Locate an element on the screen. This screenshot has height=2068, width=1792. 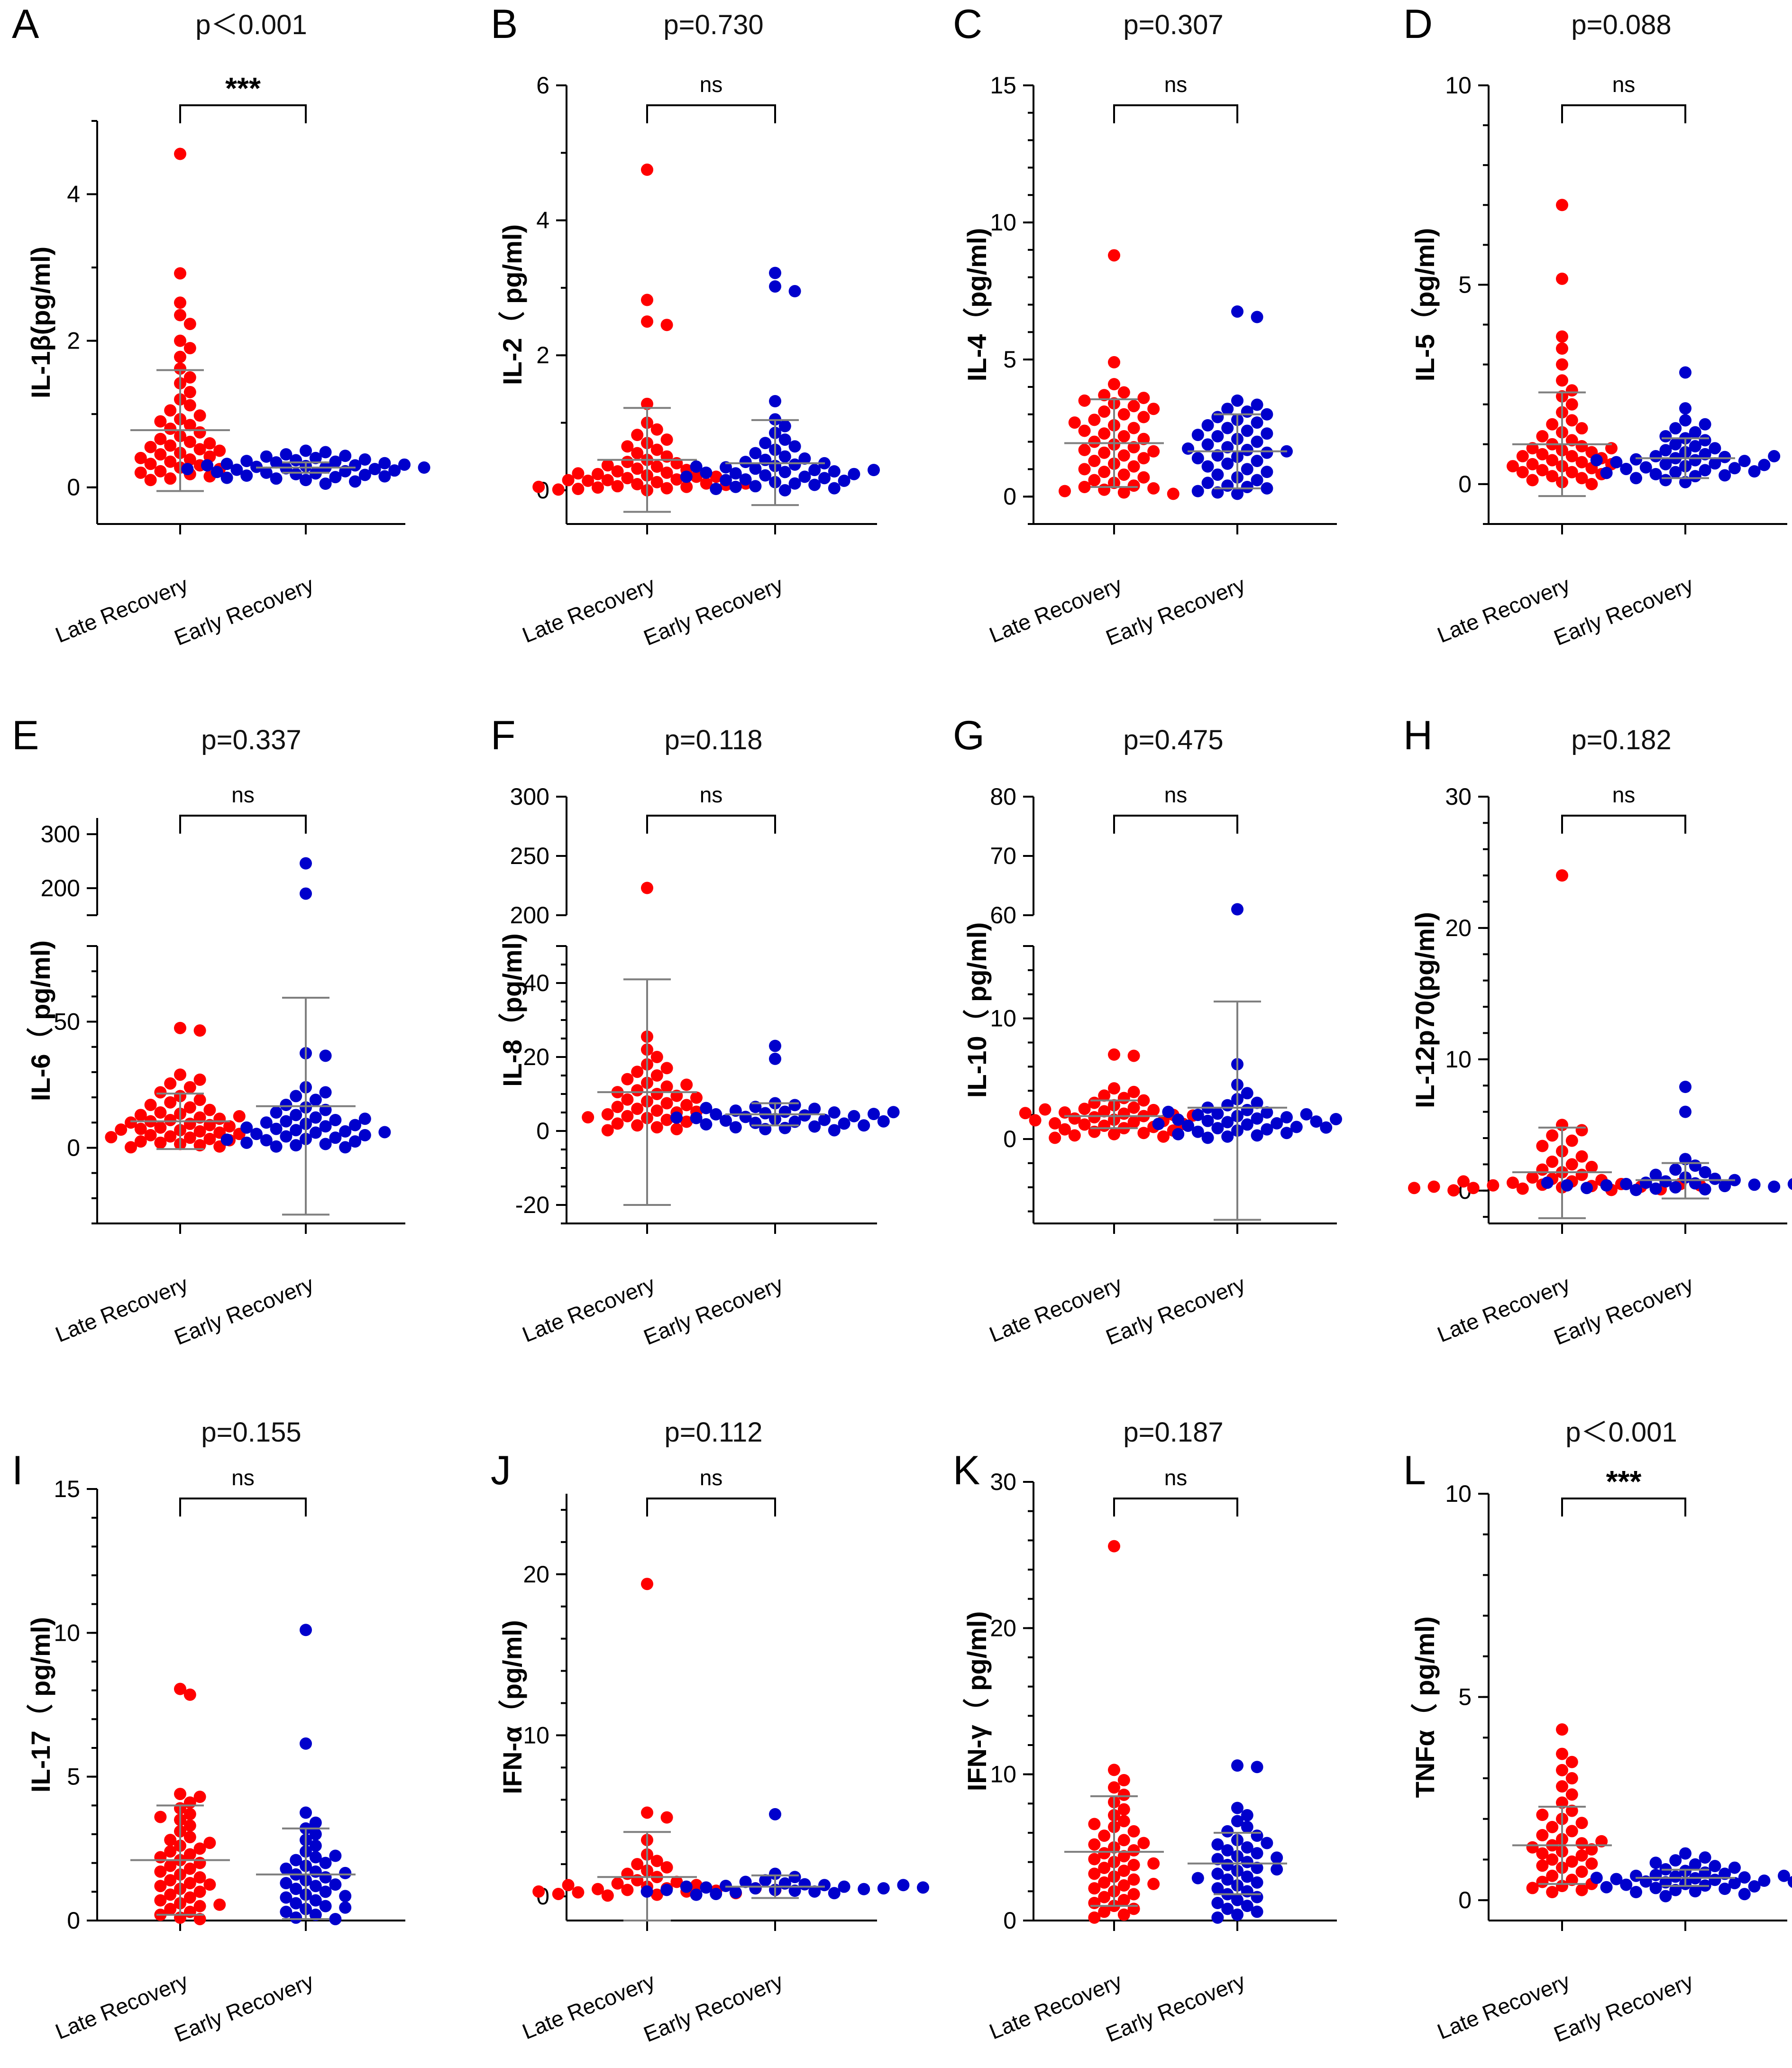
y-tick-label: 60 is located at coordinates (1003, 915).